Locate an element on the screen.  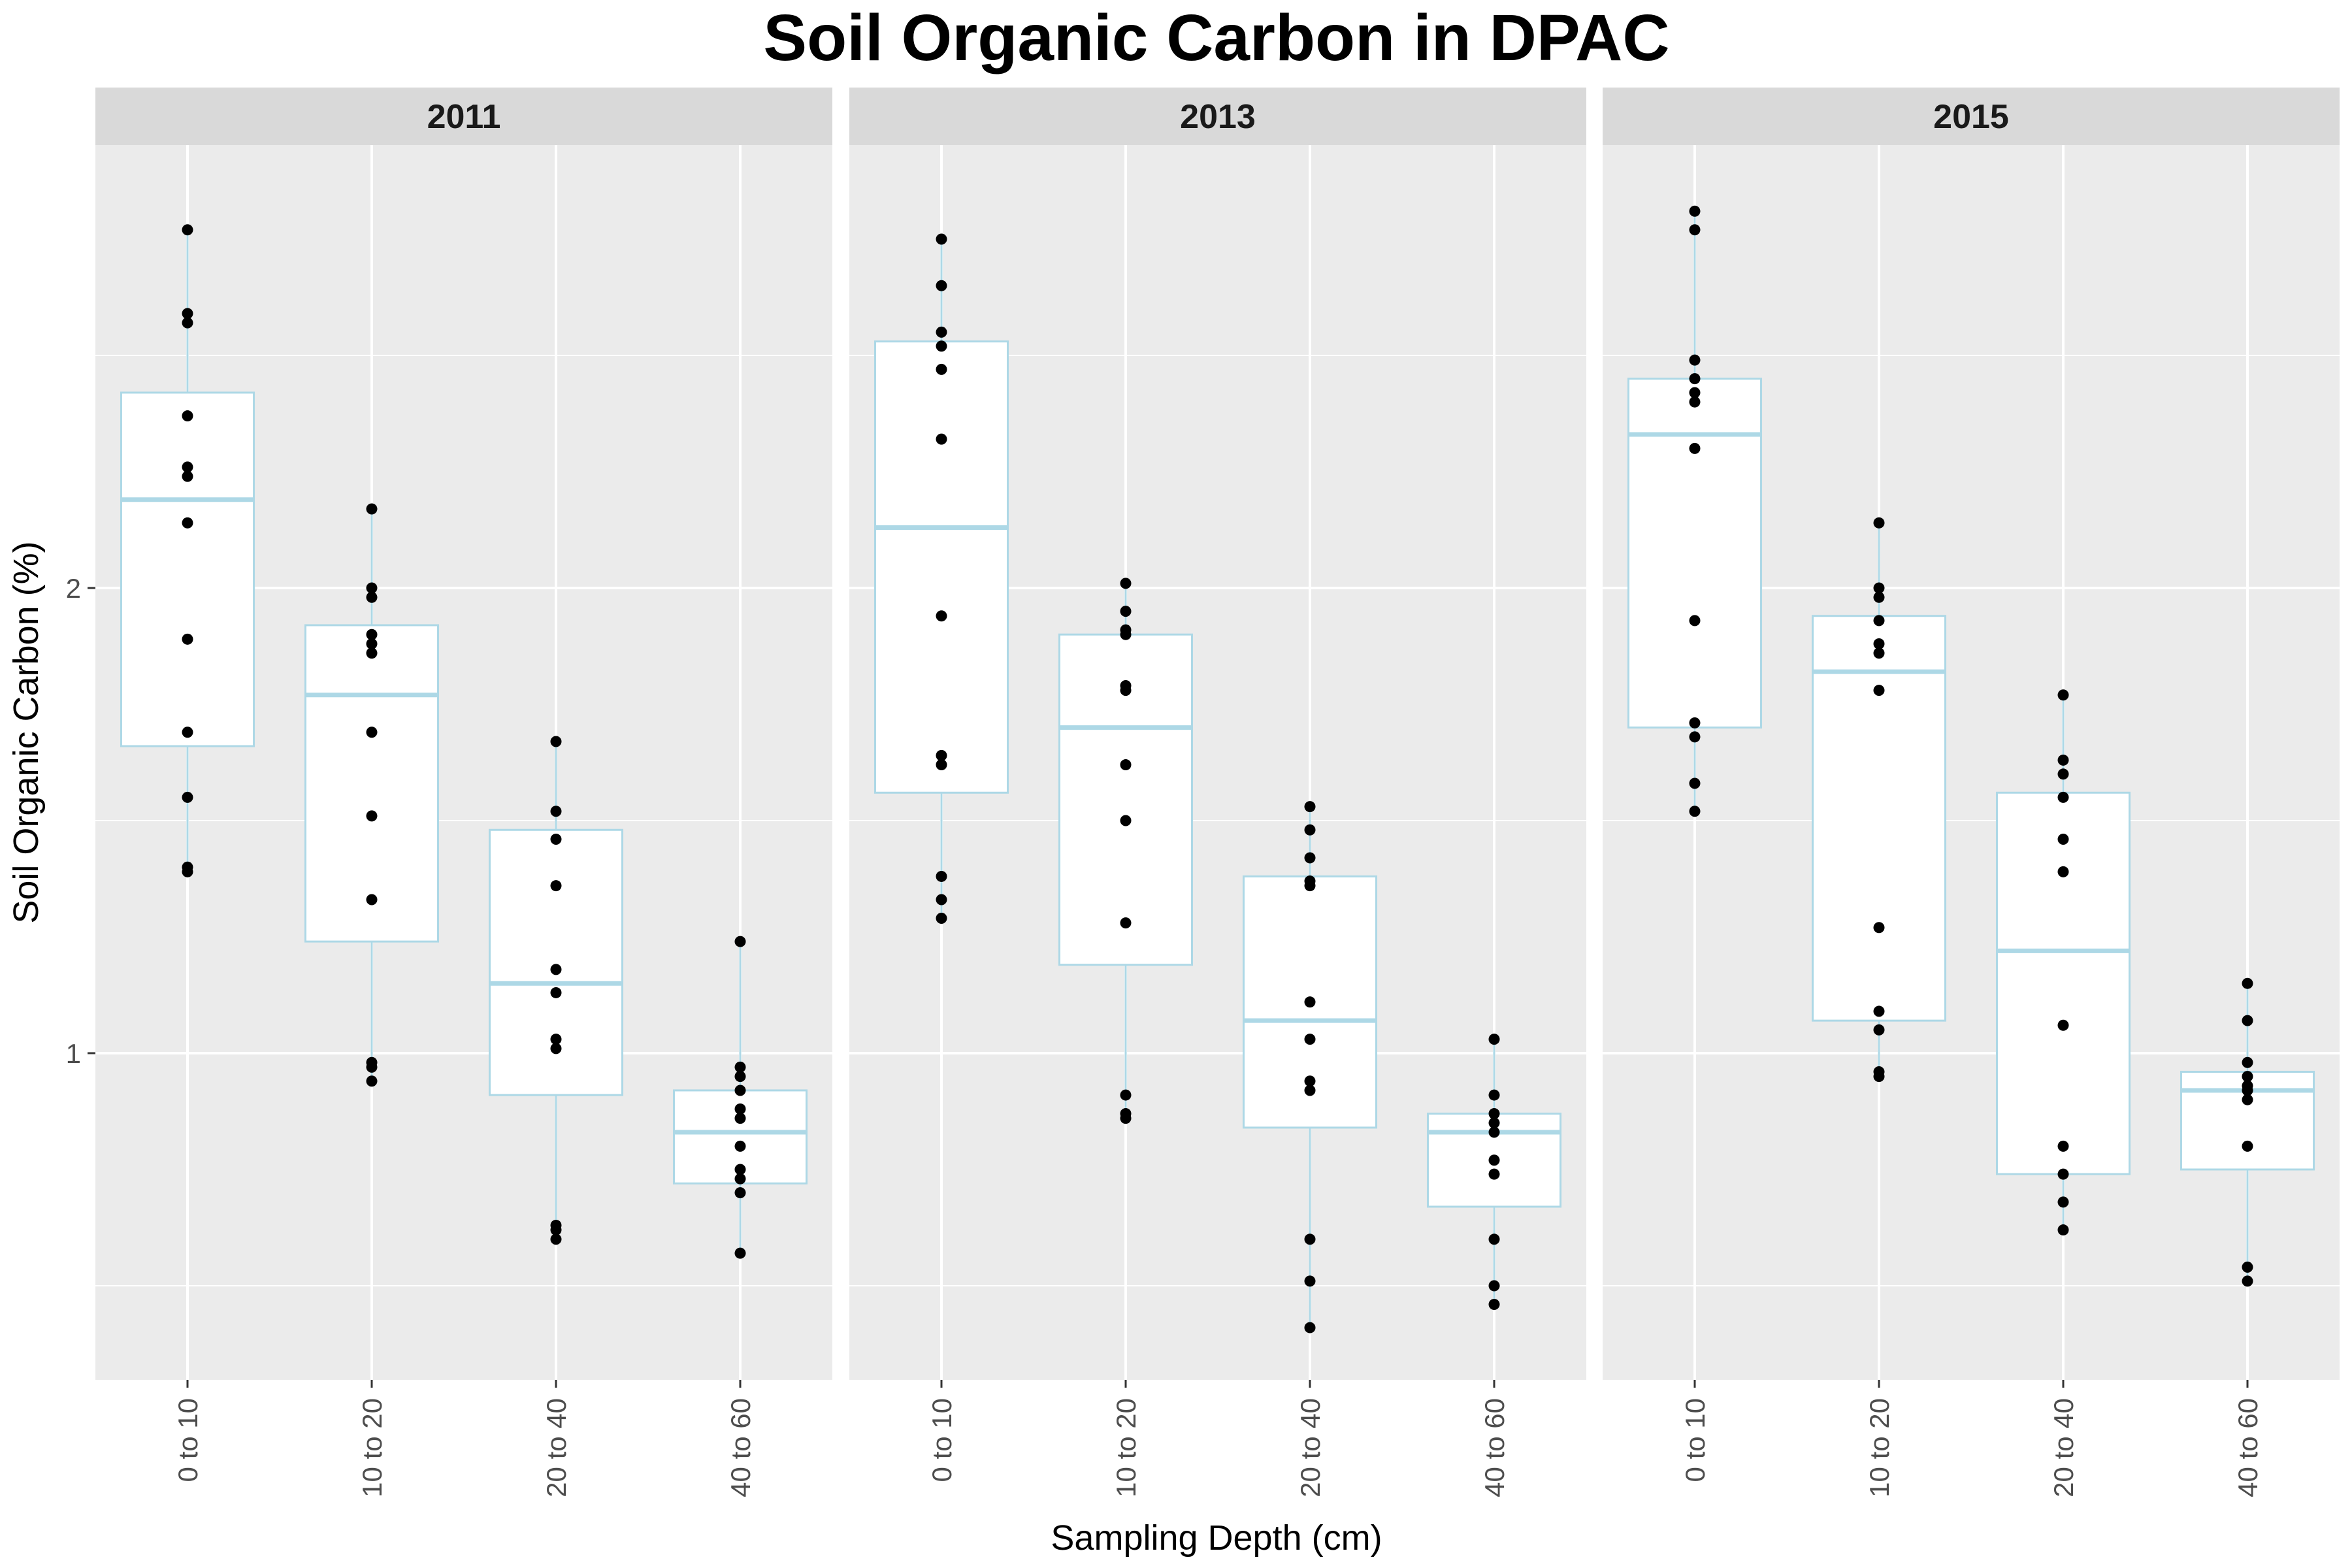
x-tick-label: 0 to 10 is located at coordinates (941, 1440).